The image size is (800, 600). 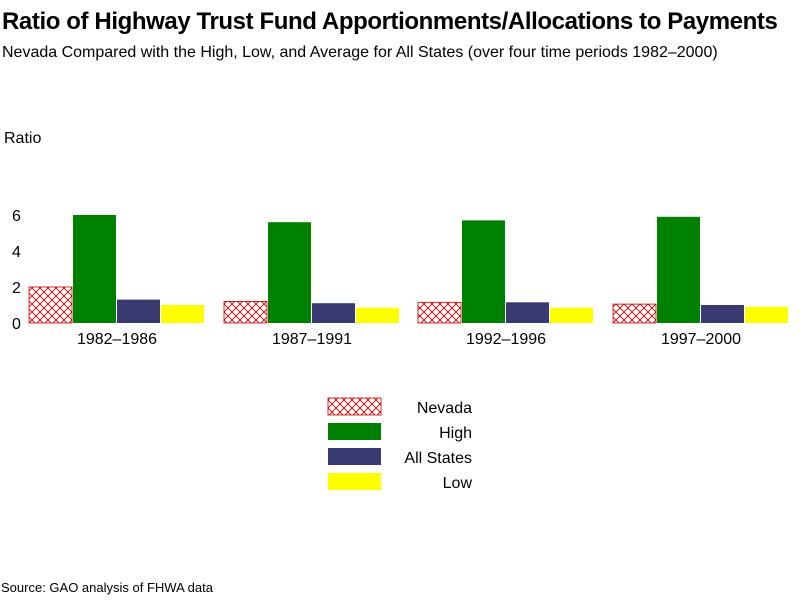 What do you see at coordinates (16, 270) in the screenshot?
I see `y-axis-ticks: 0 2 4 6` at bounding box center [16, 270].